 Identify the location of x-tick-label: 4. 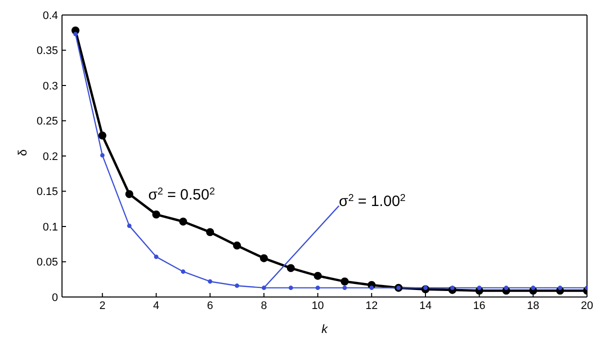
(156, 306).